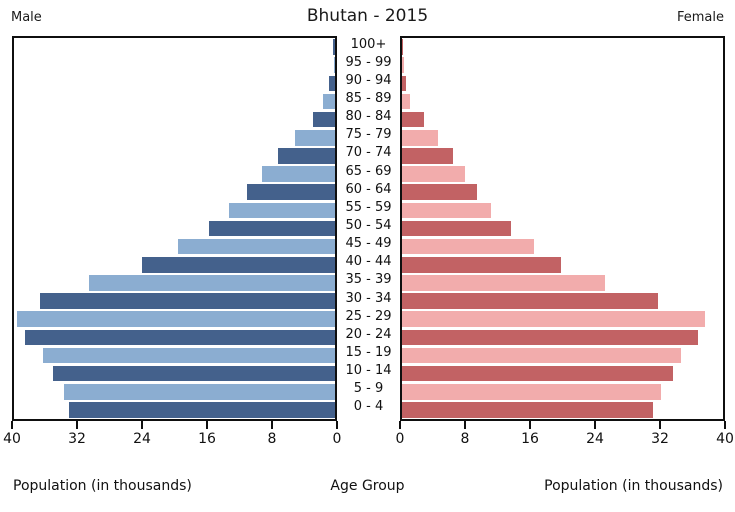  Describe the element at coordinates (368, 262) in the screenshot. I see `age-group-label-40-44: 40 - 44` at that location.